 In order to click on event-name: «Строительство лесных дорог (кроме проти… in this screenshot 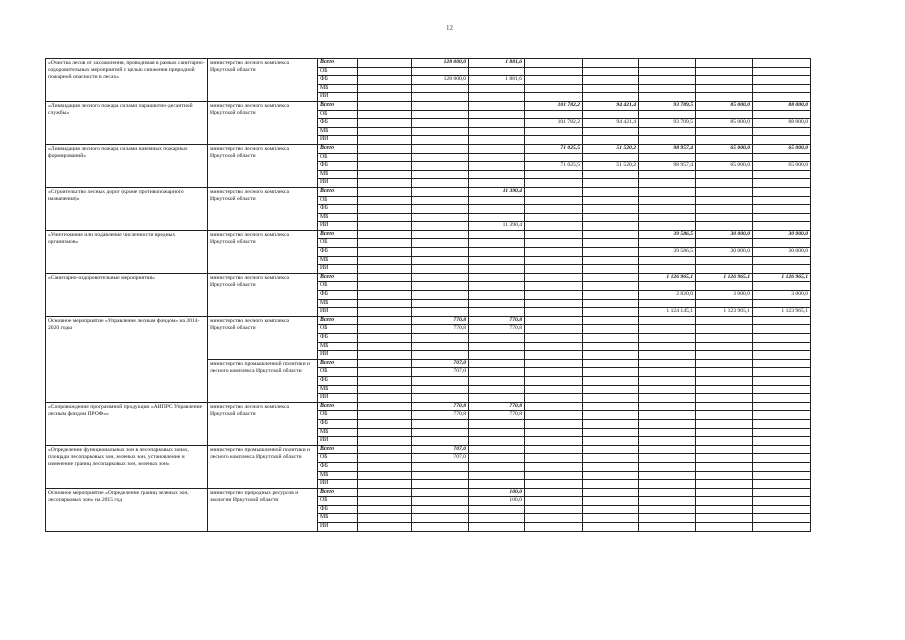, I will do `click(126, 208)`.